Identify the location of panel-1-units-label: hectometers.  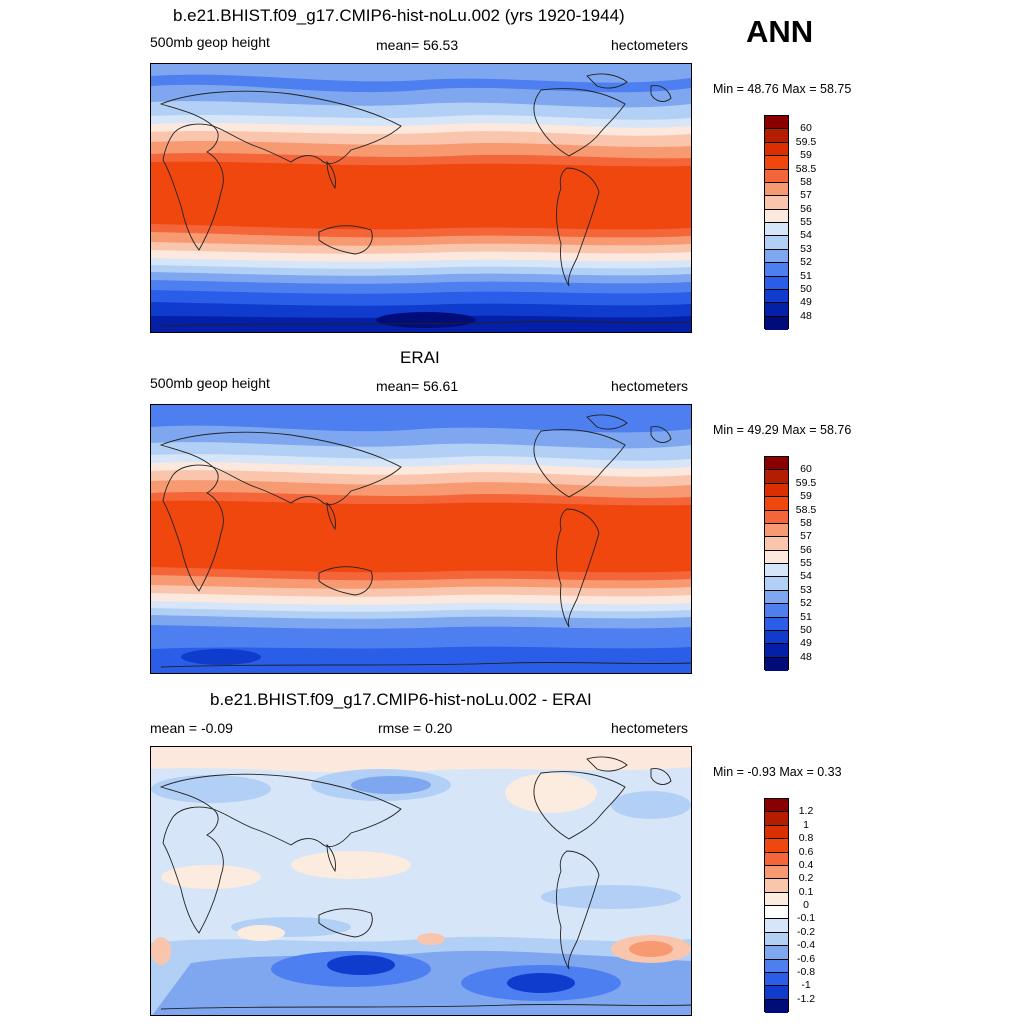
(650, 45).